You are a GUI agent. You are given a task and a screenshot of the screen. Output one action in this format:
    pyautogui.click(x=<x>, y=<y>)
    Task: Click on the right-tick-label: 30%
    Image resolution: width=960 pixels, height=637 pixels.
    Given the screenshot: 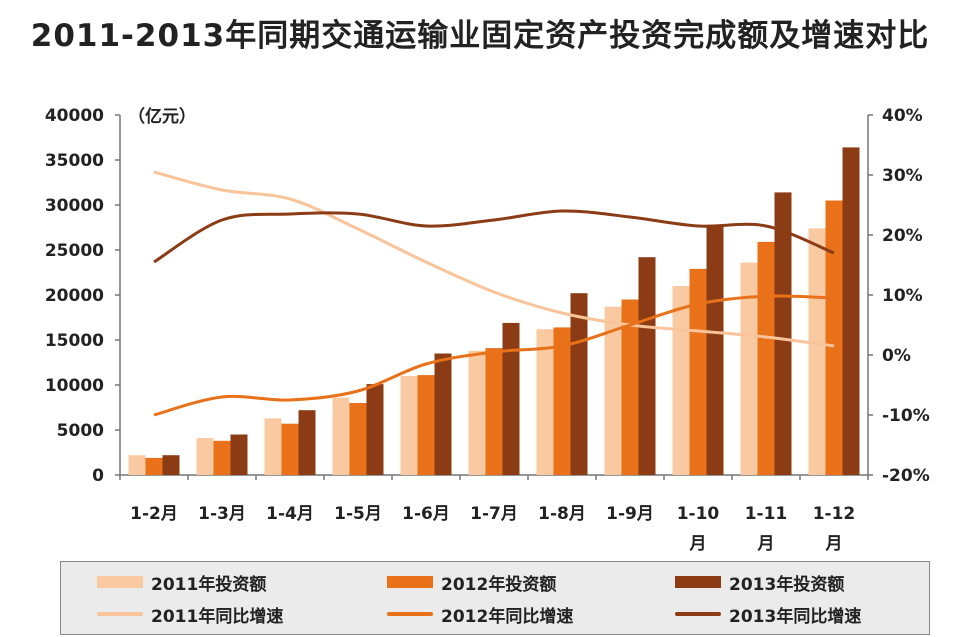 What is the action you would take?
    pyautogui.click(x=902, y=176)
    